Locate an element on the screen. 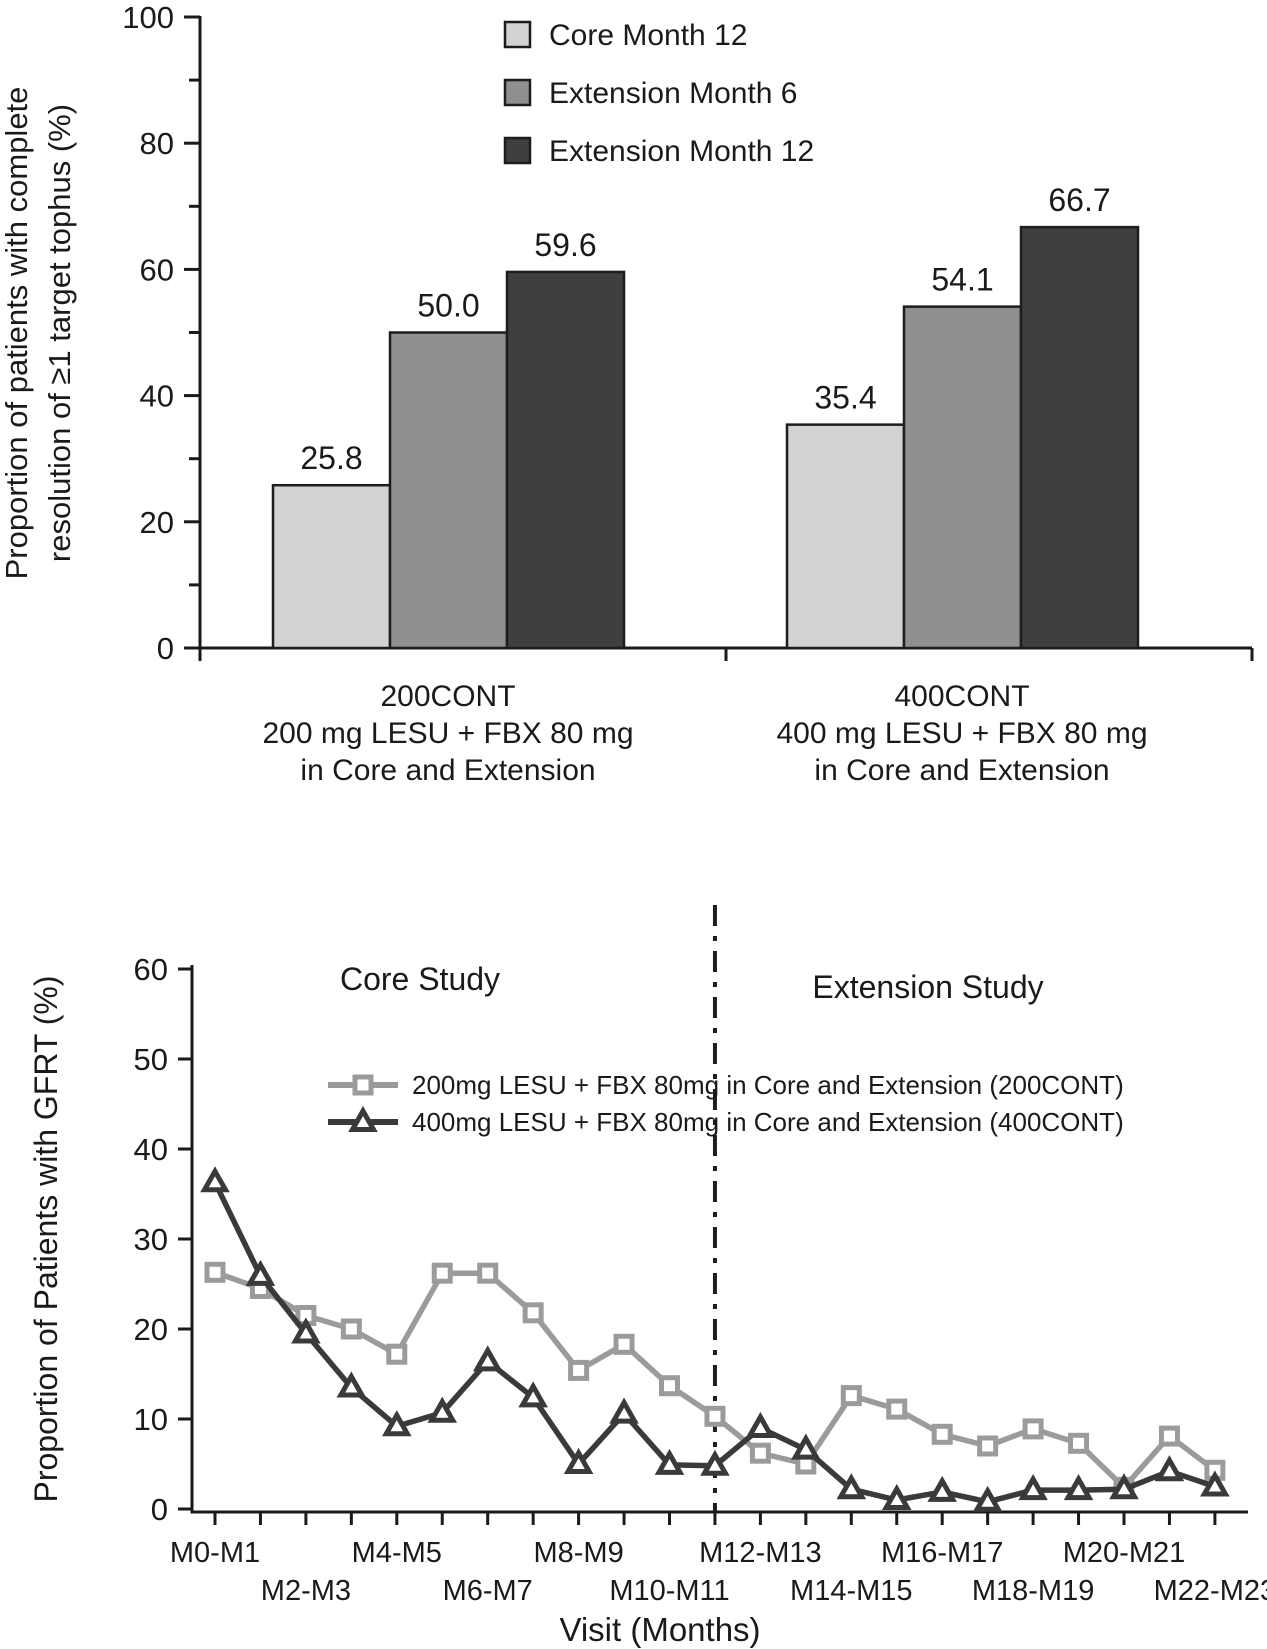  group1-label-line1: 200CONT is located at coordinates (447, 696).